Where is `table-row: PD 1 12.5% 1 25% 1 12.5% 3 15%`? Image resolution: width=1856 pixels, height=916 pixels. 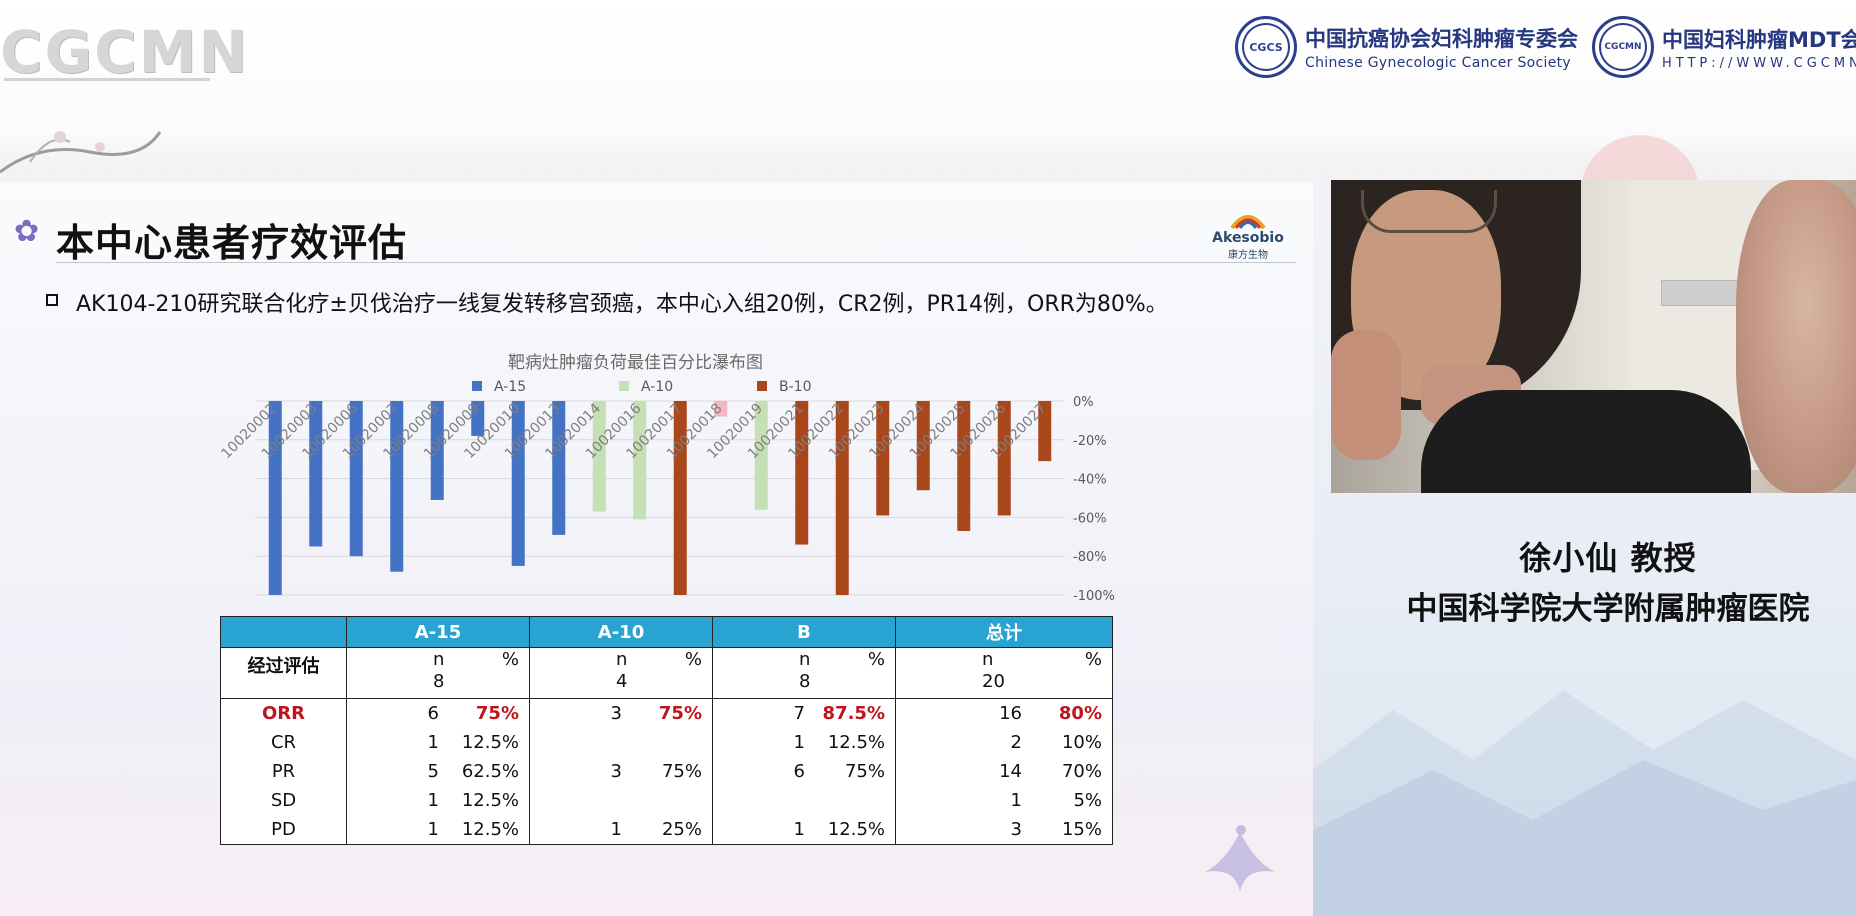
table-row: PD 1 12.5% 1 25% 1 12.5% 3 15% is located at coordinates (666, 830).